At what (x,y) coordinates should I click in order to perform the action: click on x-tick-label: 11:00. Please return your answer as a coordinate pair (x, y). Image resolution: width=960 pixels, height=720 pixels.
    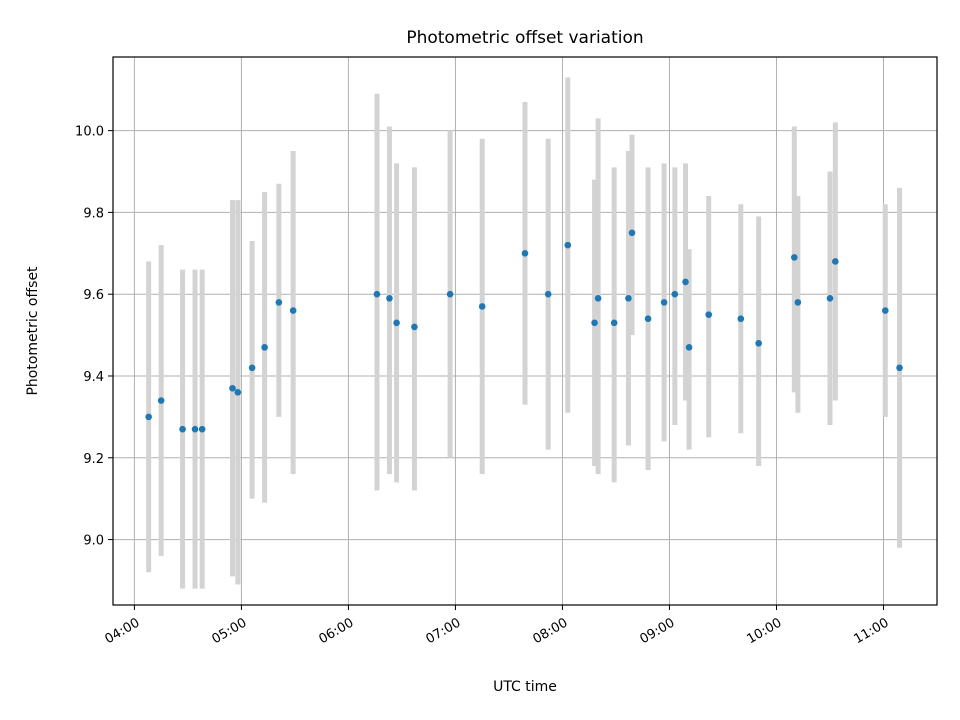
    Looking at the image, I should click on (872, 631).